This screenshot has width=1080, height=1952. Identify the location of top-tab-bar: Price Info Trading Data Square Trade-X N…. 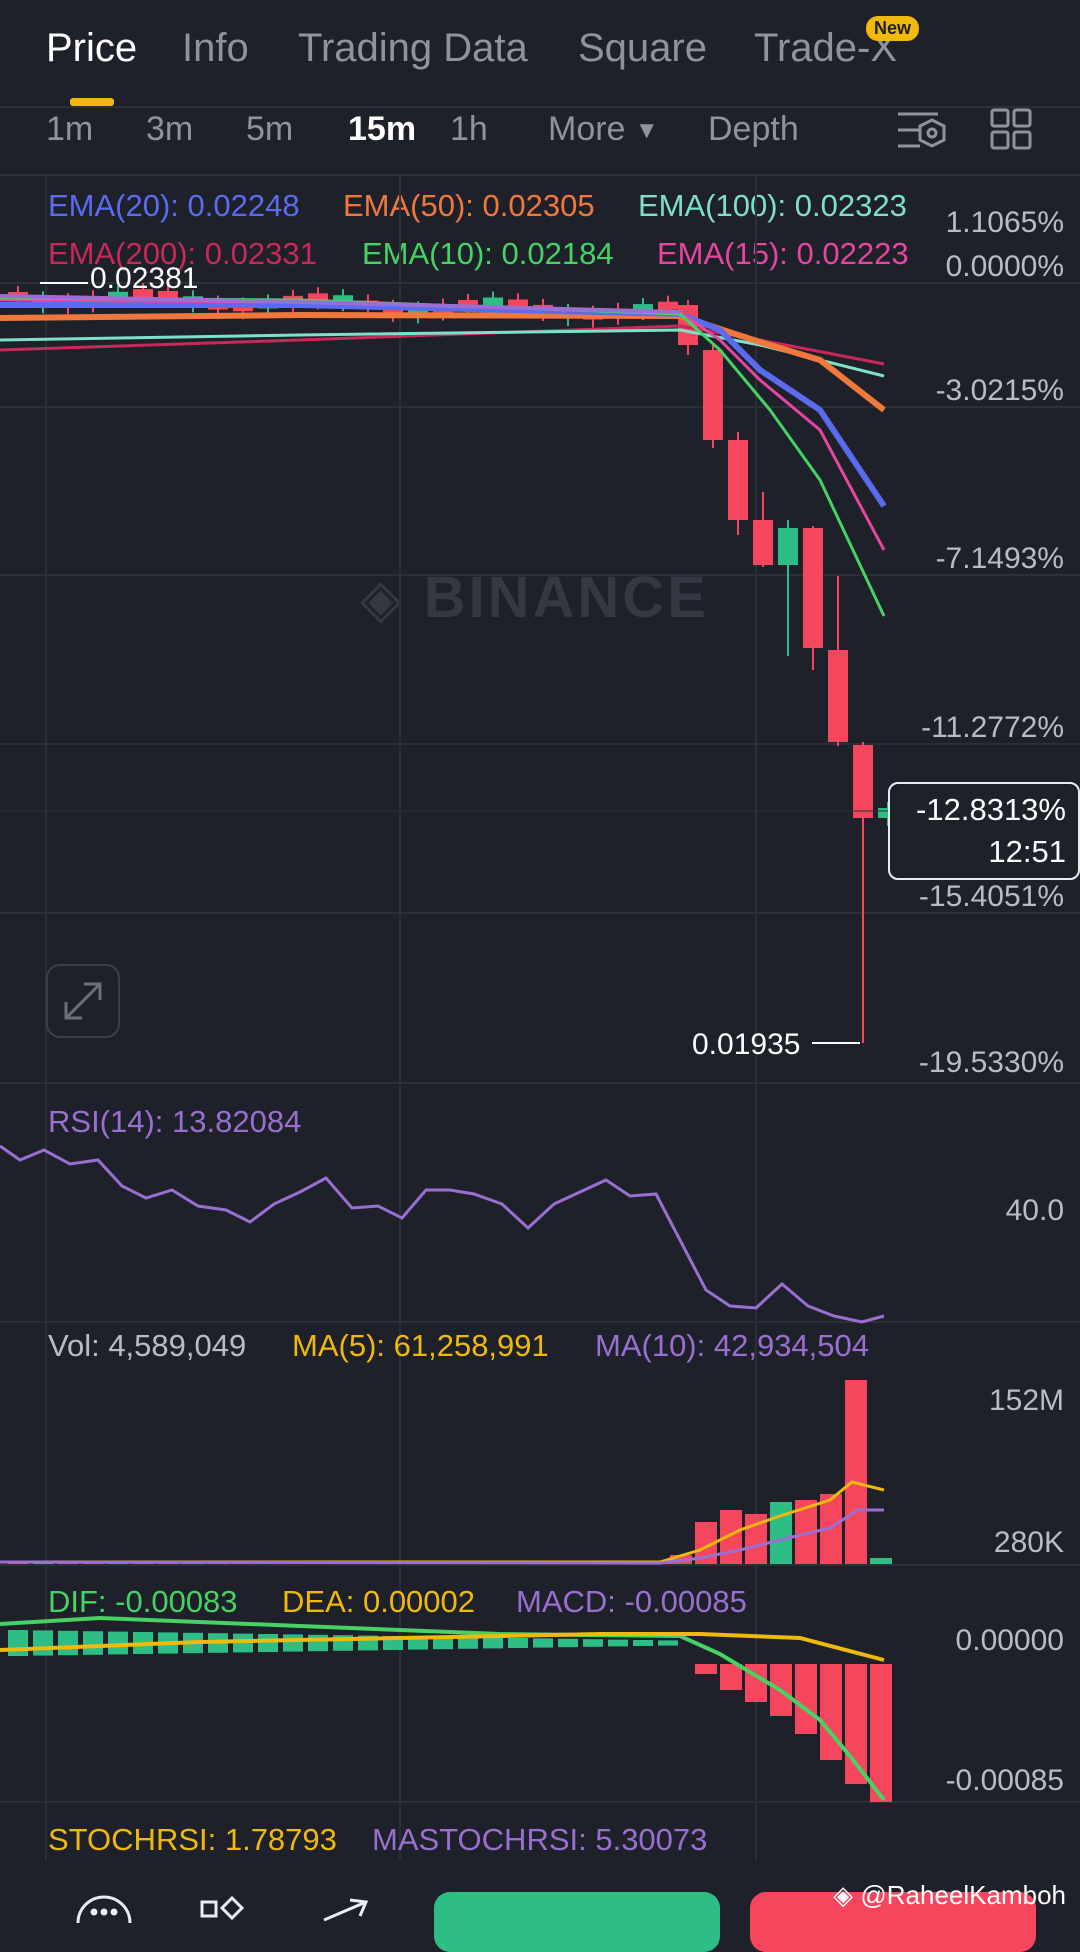
(540, 54).